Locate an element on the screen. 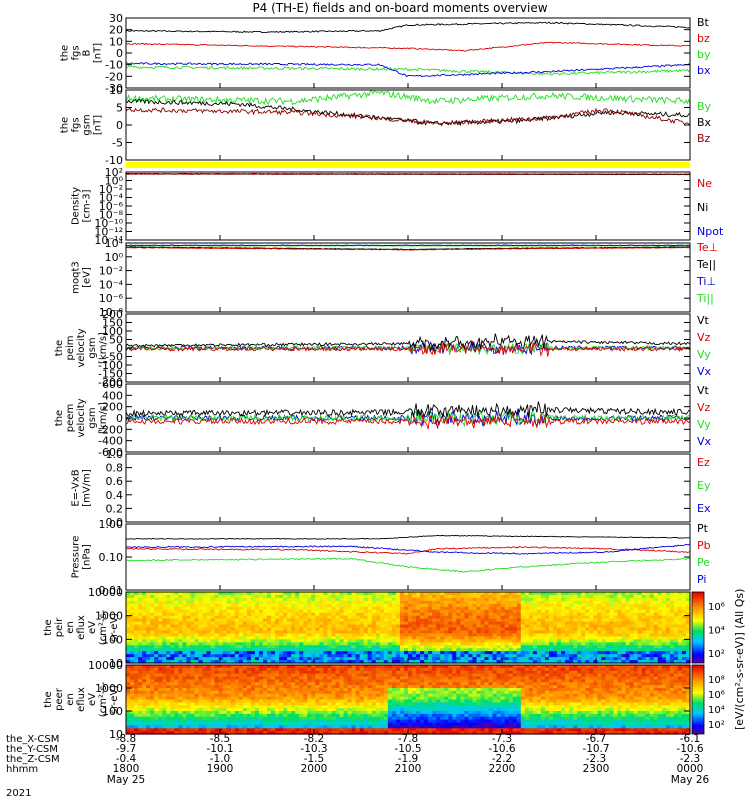  x-tick-label: -6.7 is located at coordinates (596, 739).